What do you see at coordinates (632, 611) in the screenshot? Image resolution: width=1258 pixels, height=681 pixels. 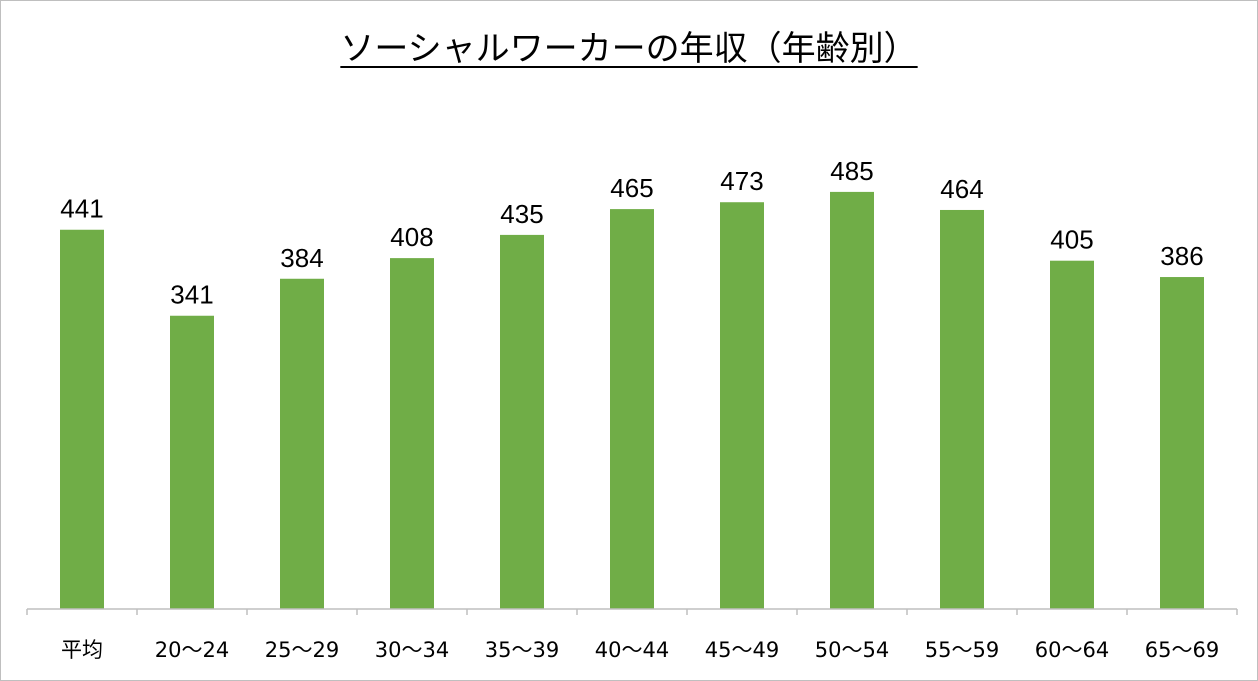 I see `x-axis` at bounding box center [632, 611].